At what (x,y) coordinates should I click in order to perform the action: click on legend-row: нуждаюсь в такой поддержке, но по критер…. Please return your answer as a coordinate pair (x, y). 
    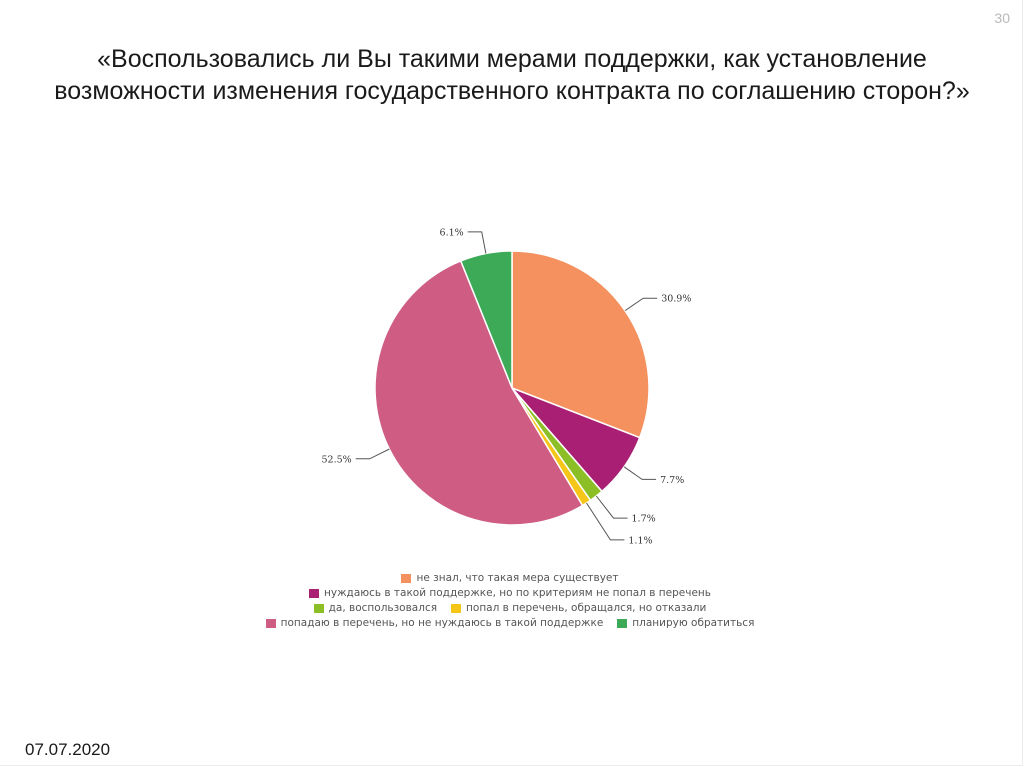
    Looking at the image, I should click on (510, 593).